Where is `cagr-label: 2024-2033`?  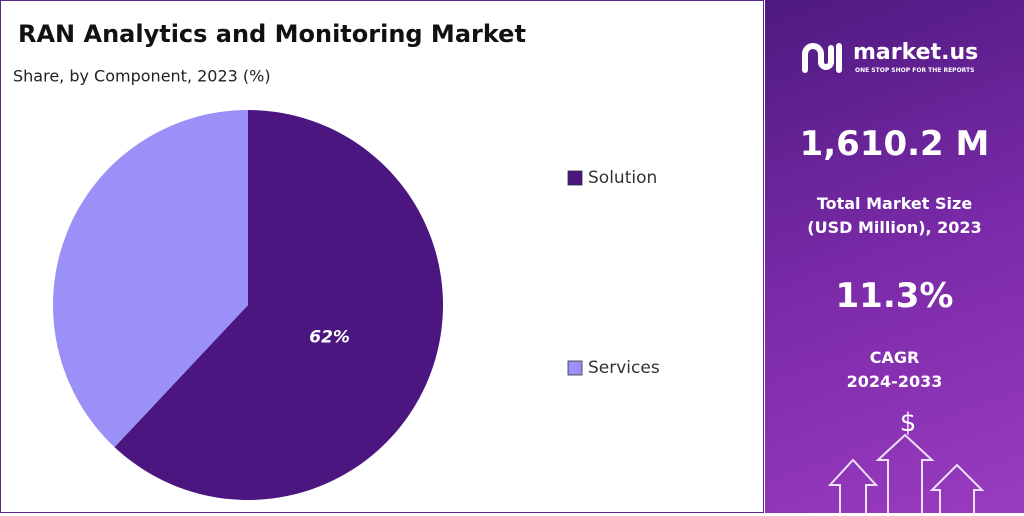 cagr-label: 2024-2033 is located at coordinates (894, 381).